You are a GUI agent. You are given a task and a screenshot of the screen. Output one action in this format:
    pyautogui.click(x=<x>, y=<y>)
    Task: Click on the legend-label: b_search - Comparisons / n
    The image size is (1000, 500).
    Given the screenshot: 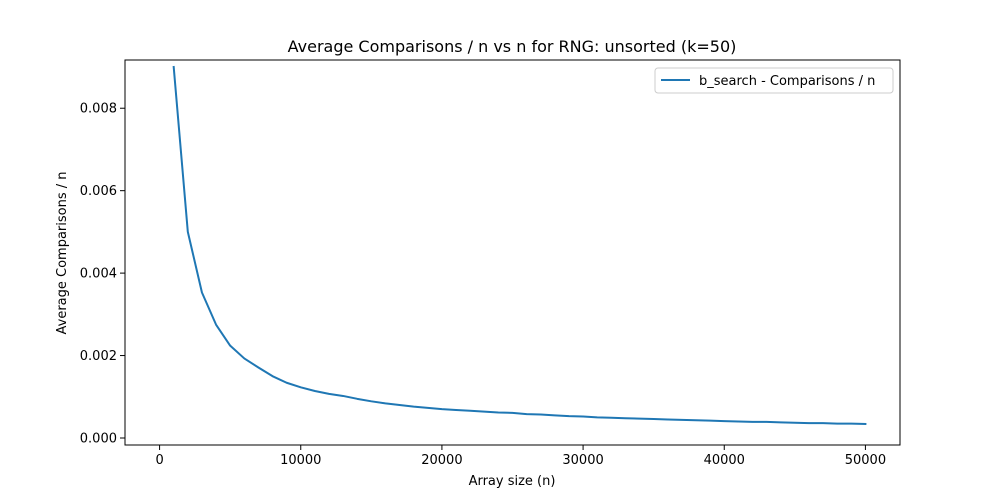 What is the action you would take?
    pyautogui.click(x=787, y=81)
    